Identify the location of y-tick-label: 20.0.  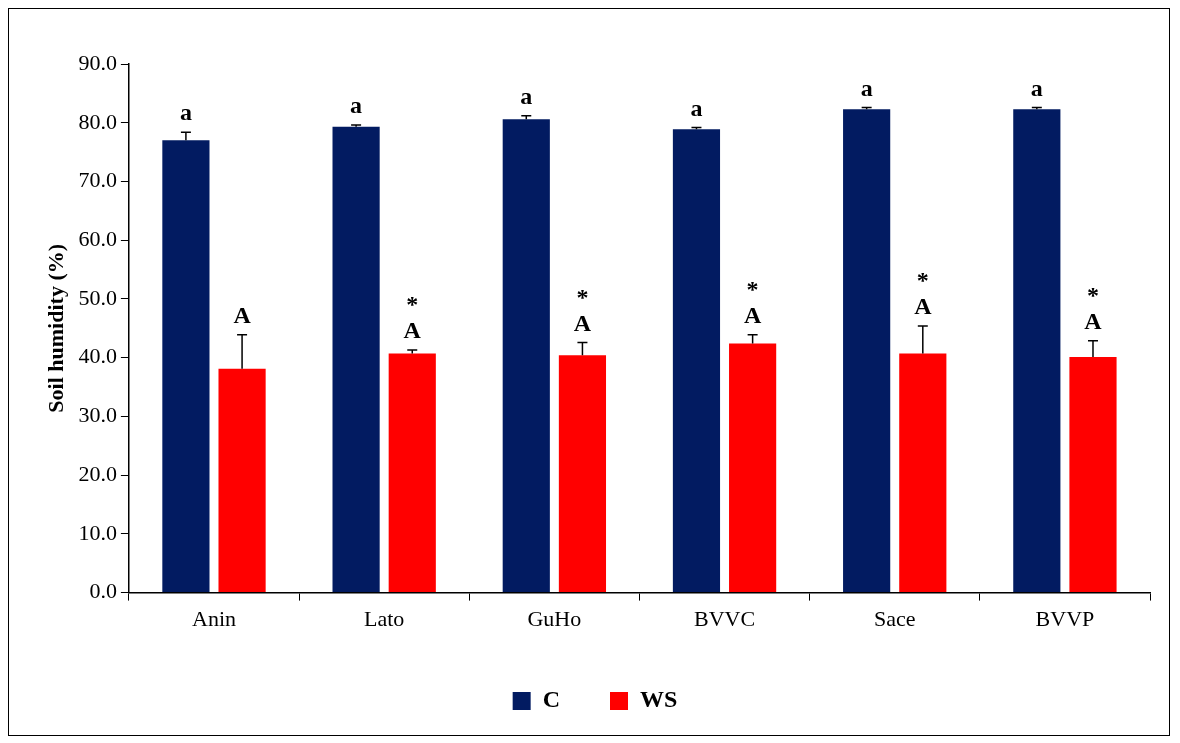
(97, 473).